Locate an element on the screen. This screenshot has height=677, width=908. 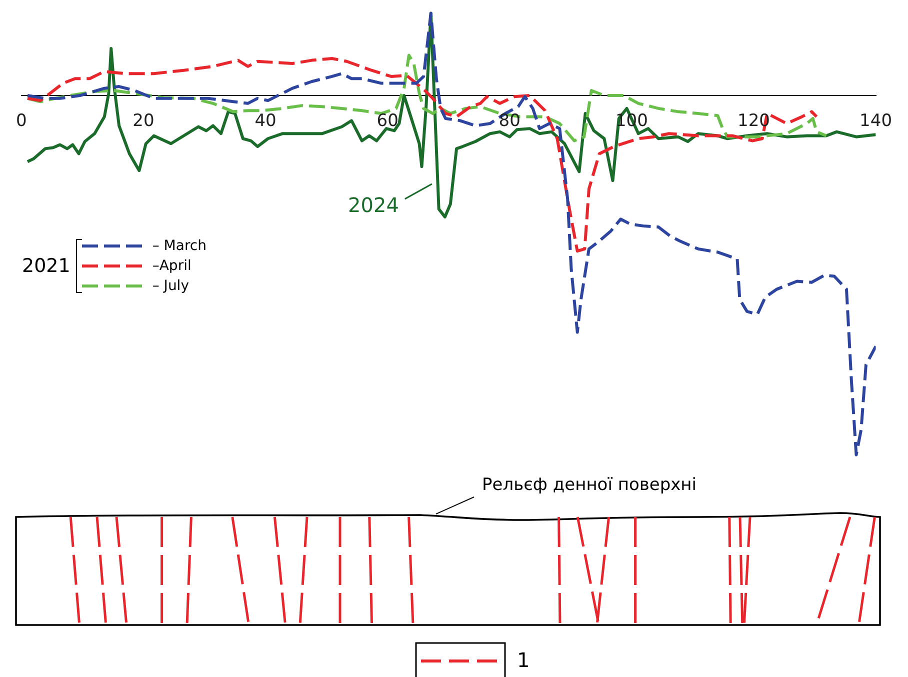
x-tick-label: 60 is located at coordinates (387, 121).